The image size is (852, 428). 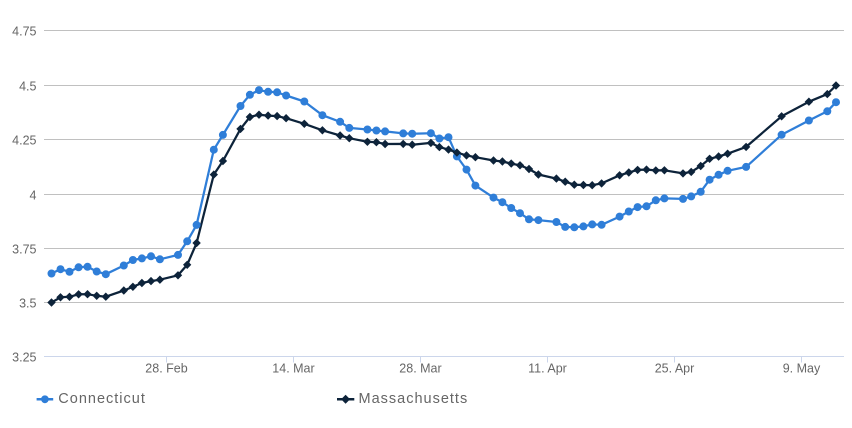 I want to click on svg-text: 9. May, so click(x=802, y=368).